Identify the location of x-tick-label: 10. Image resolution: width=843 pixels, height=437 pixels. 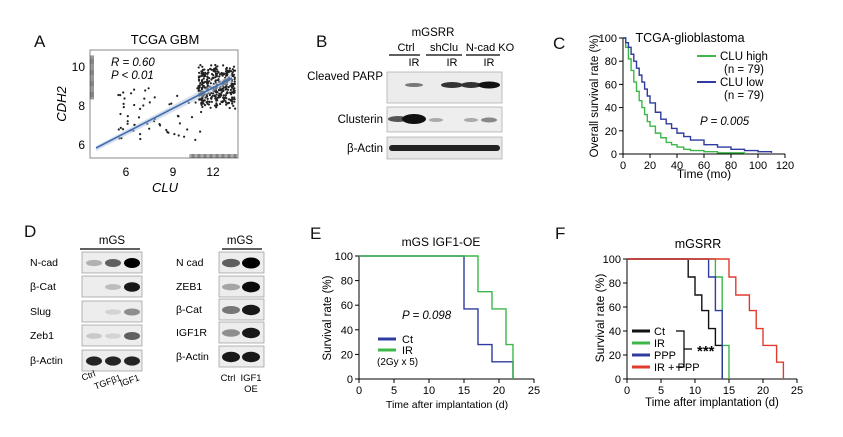
(429, 391).